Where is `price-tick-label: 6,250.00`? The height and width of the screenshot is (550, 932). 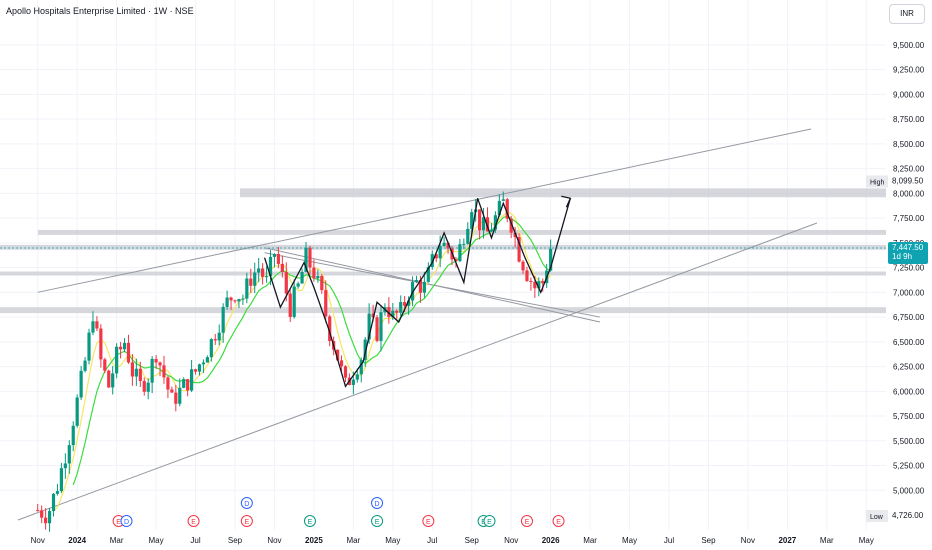 price-tick-label: 6,250.00 is located at coordinates (909, 367).